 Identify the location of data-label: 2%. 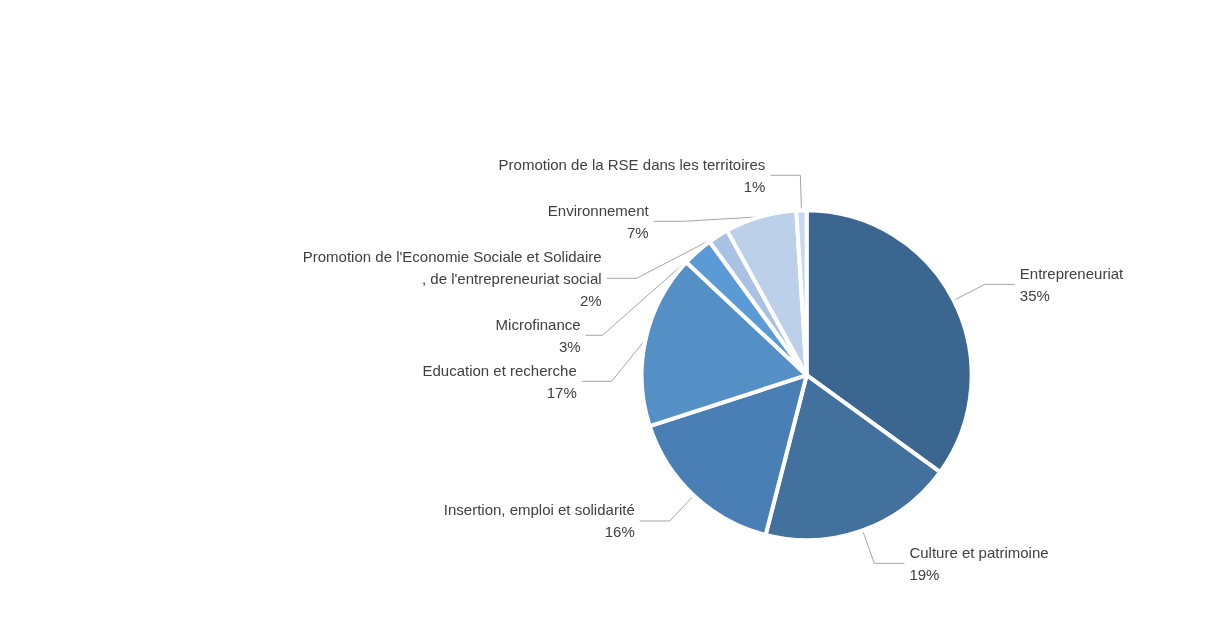
(590, 300).